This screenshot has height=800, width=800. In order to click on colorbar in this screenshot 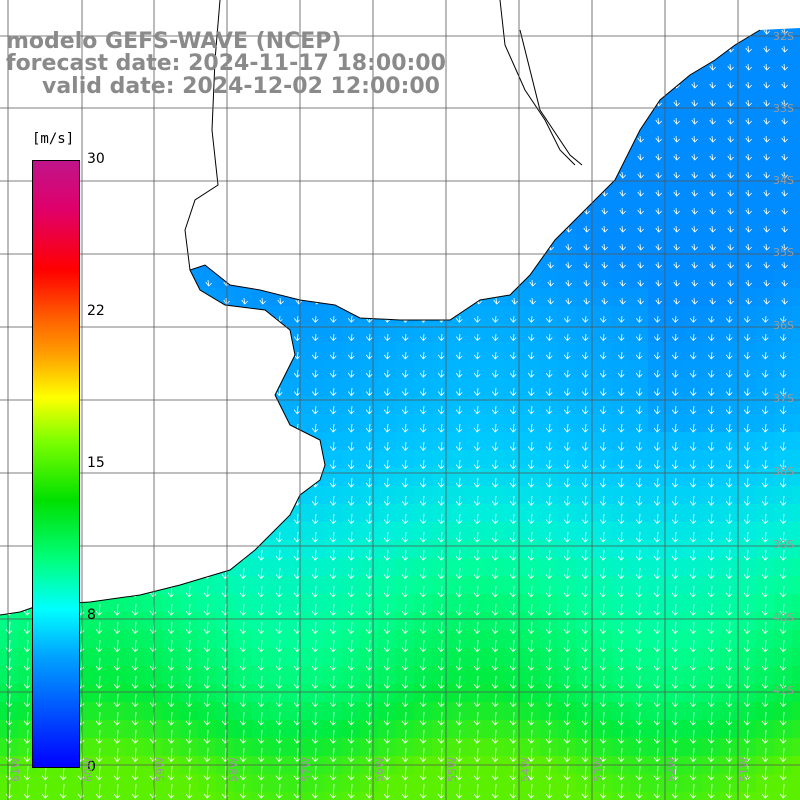, I will do `click(56, 464)`.